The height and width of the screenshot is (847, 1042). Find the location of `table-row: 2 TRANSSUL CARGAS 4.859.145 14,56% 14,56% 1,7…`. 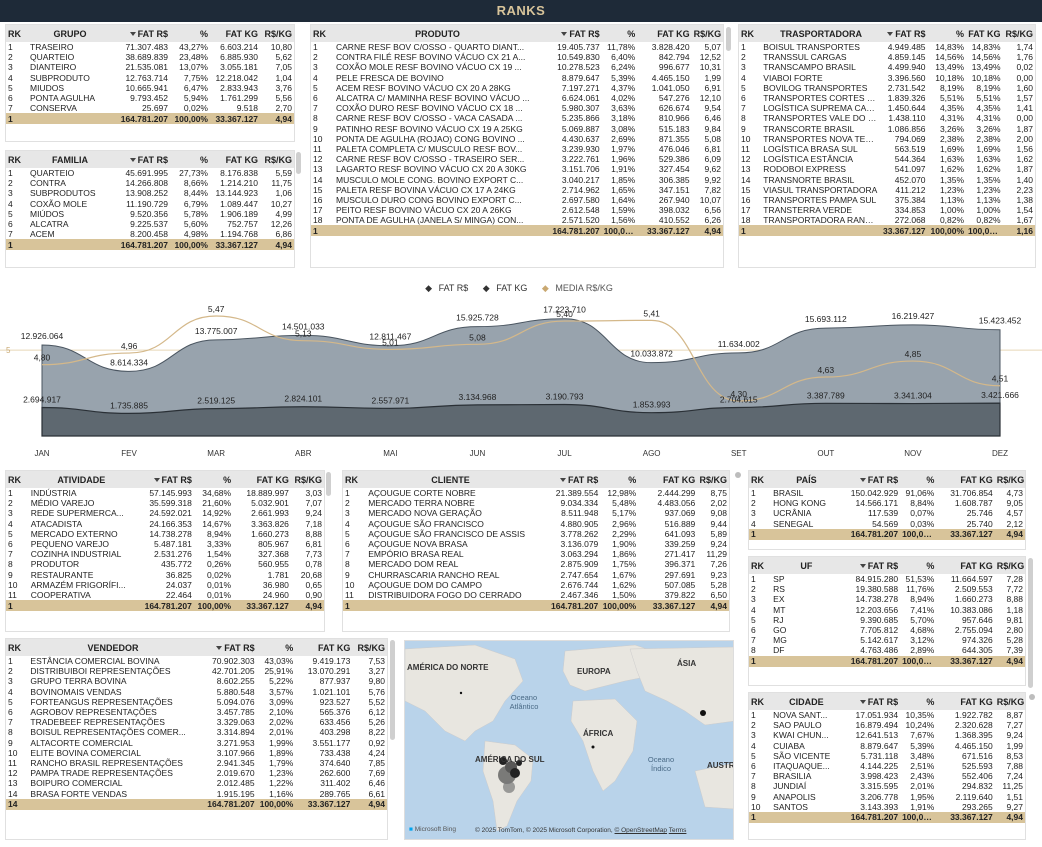

table-row: 2 TRANSSUL CARGAS 4.859.145 14,56% 14,56% 1,7… is located at coordinates (887, 57).